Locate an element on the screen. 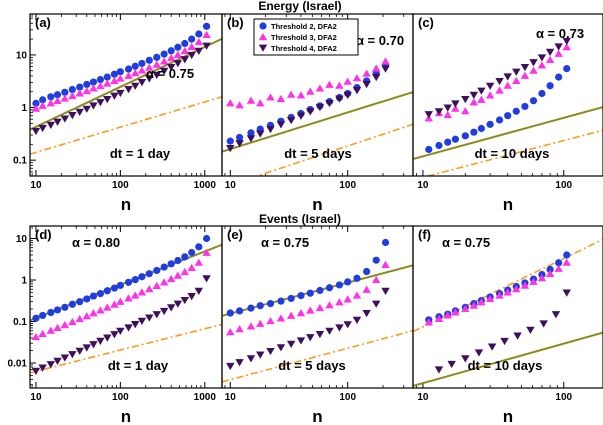  panel-f-label: (f) is located at coordinates (424, 234).